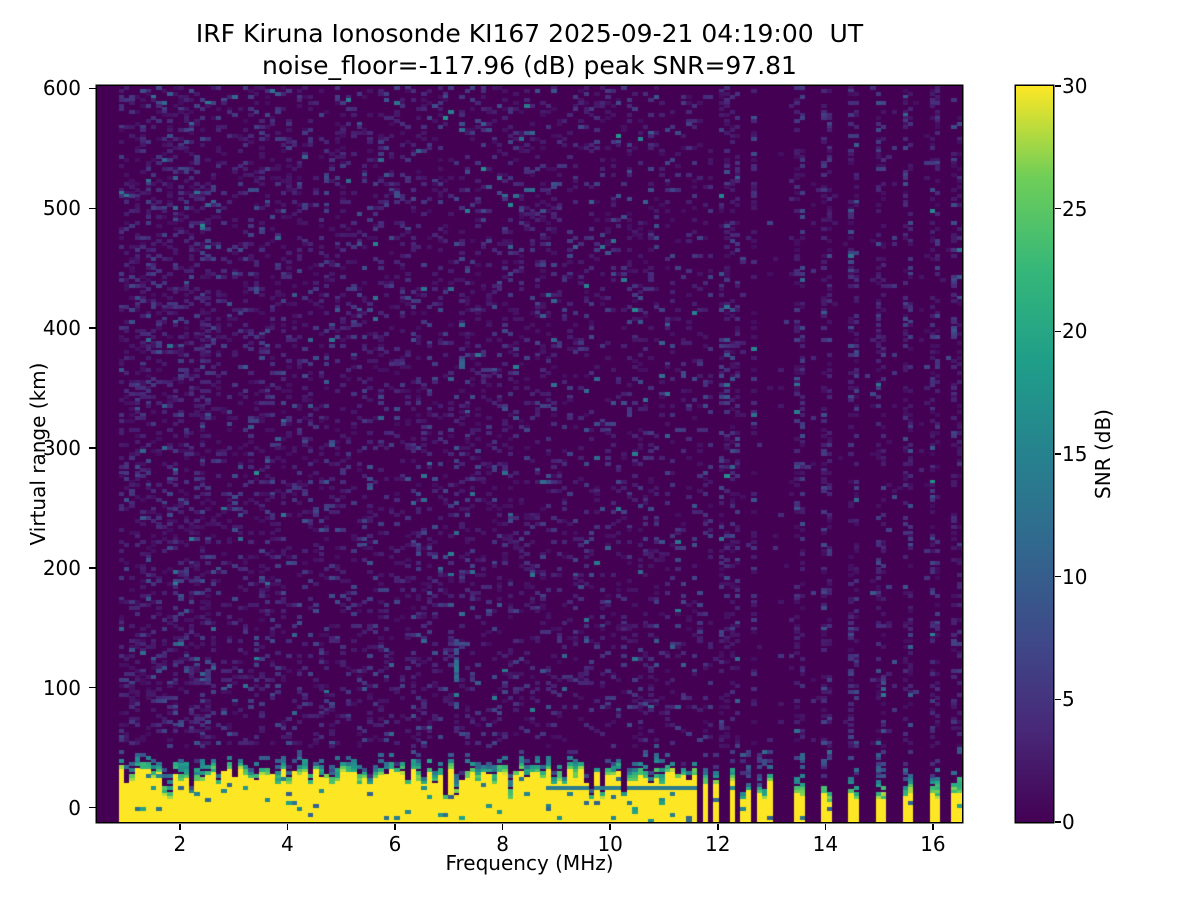 The width and height of the screenshot is (1200, 900). What do you see at coordinates (1075, 331) in the screenshot?
I see `colorbar-tick-label: 20` at bounding box center [1075, 331].